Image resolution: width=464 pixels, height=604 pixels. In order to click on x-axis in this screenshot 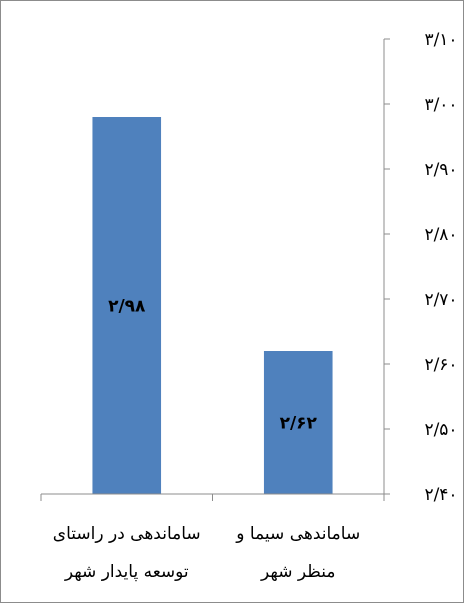, I will do `click(212, 497)`.